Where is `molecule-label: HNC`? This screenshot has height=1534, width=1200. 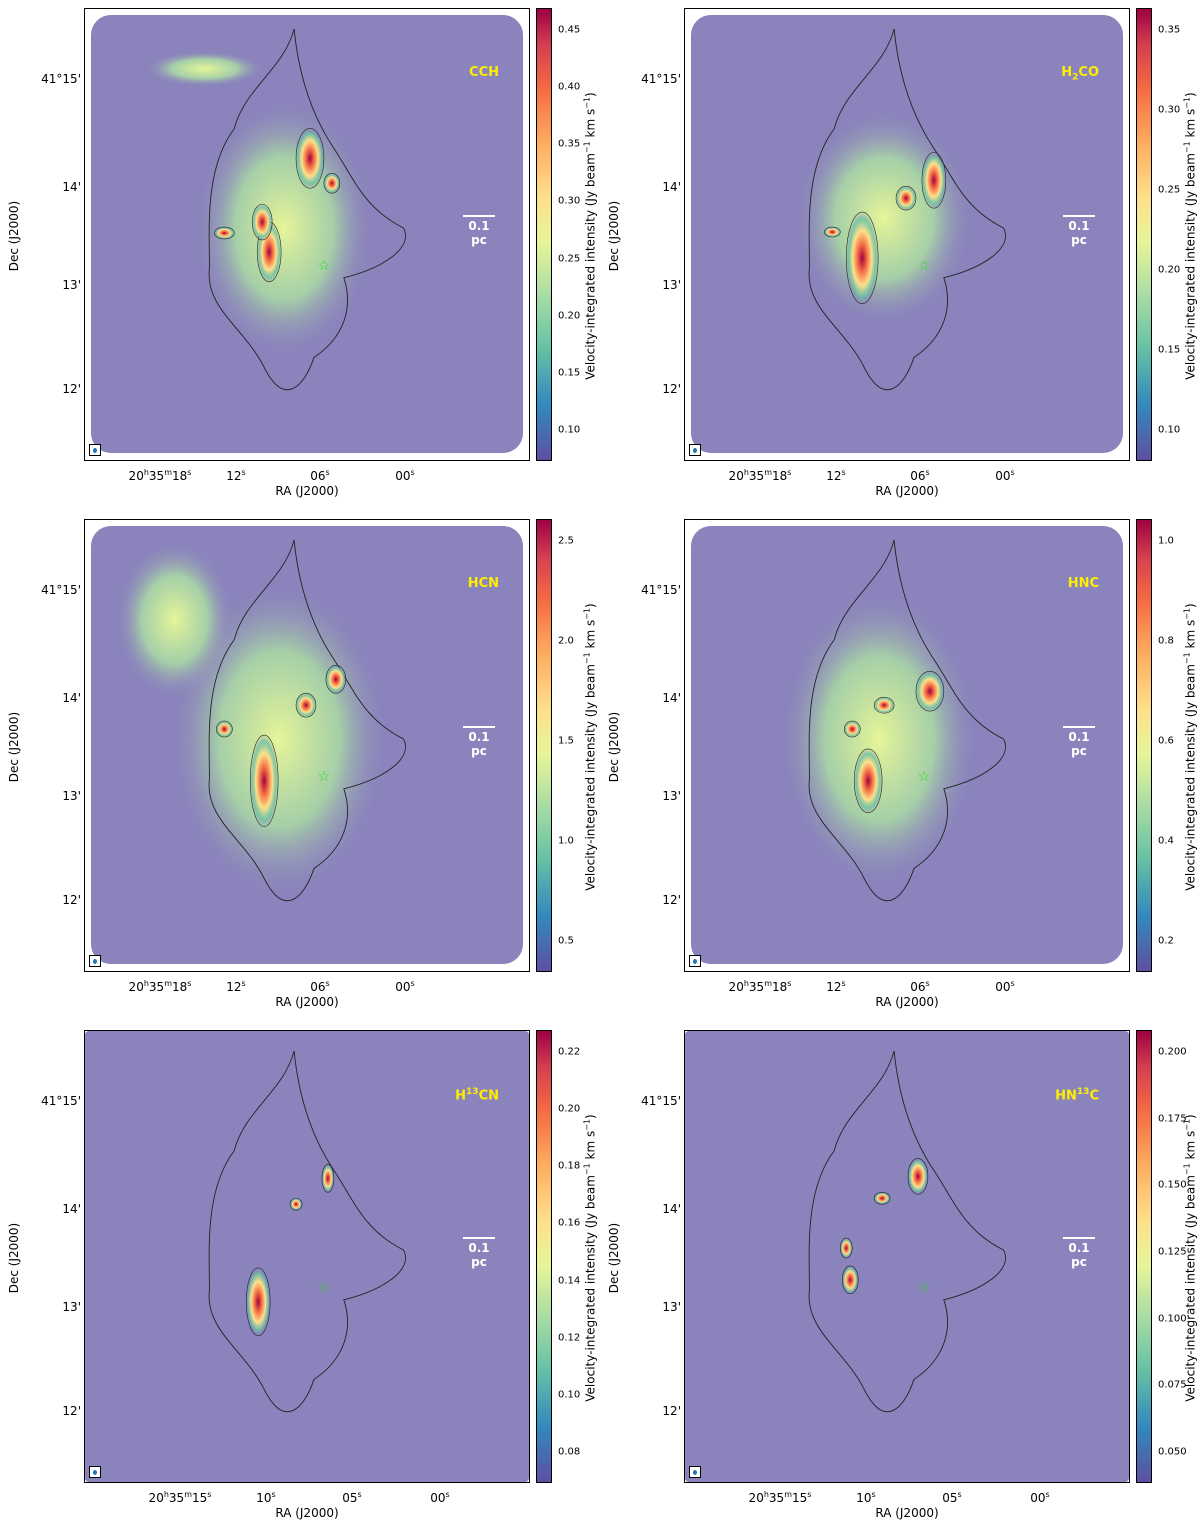 molecule-label: HNC is located at coordinates (1083, 583).